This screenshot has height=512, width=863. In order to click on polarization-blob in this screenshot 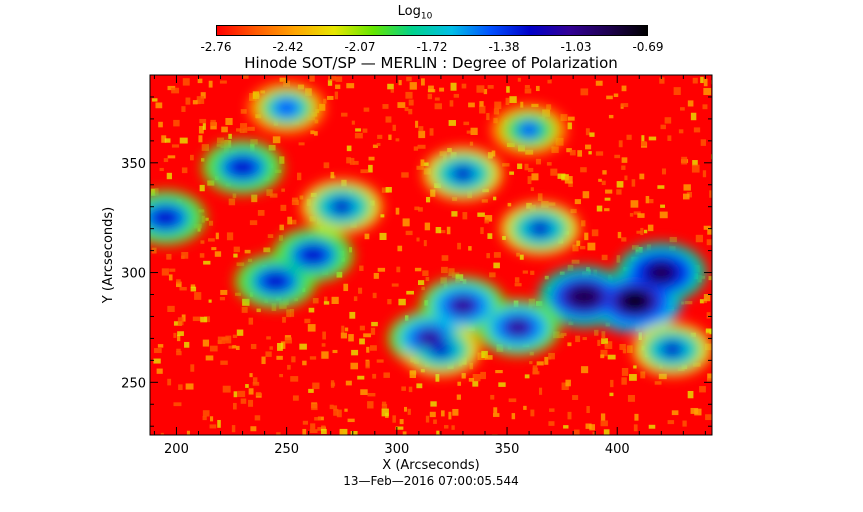, I will do `click(341, 207)`.